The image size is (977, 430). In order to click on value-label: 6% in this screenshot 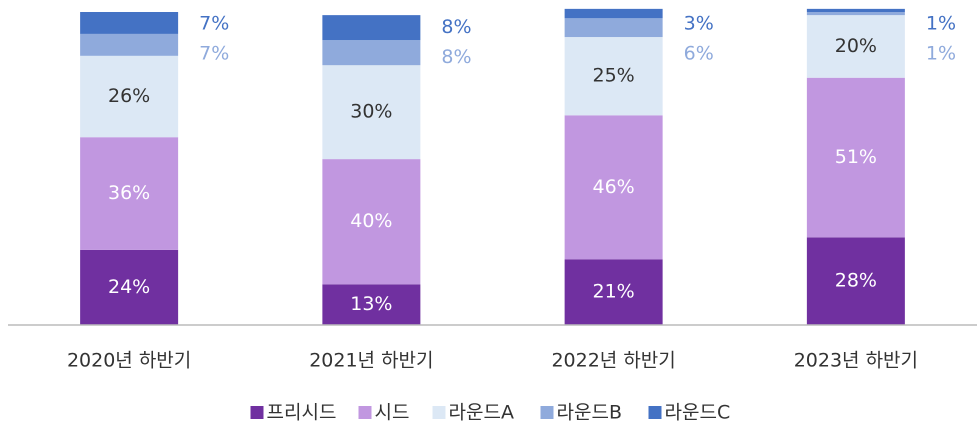, I will do `click(699, 54)`.